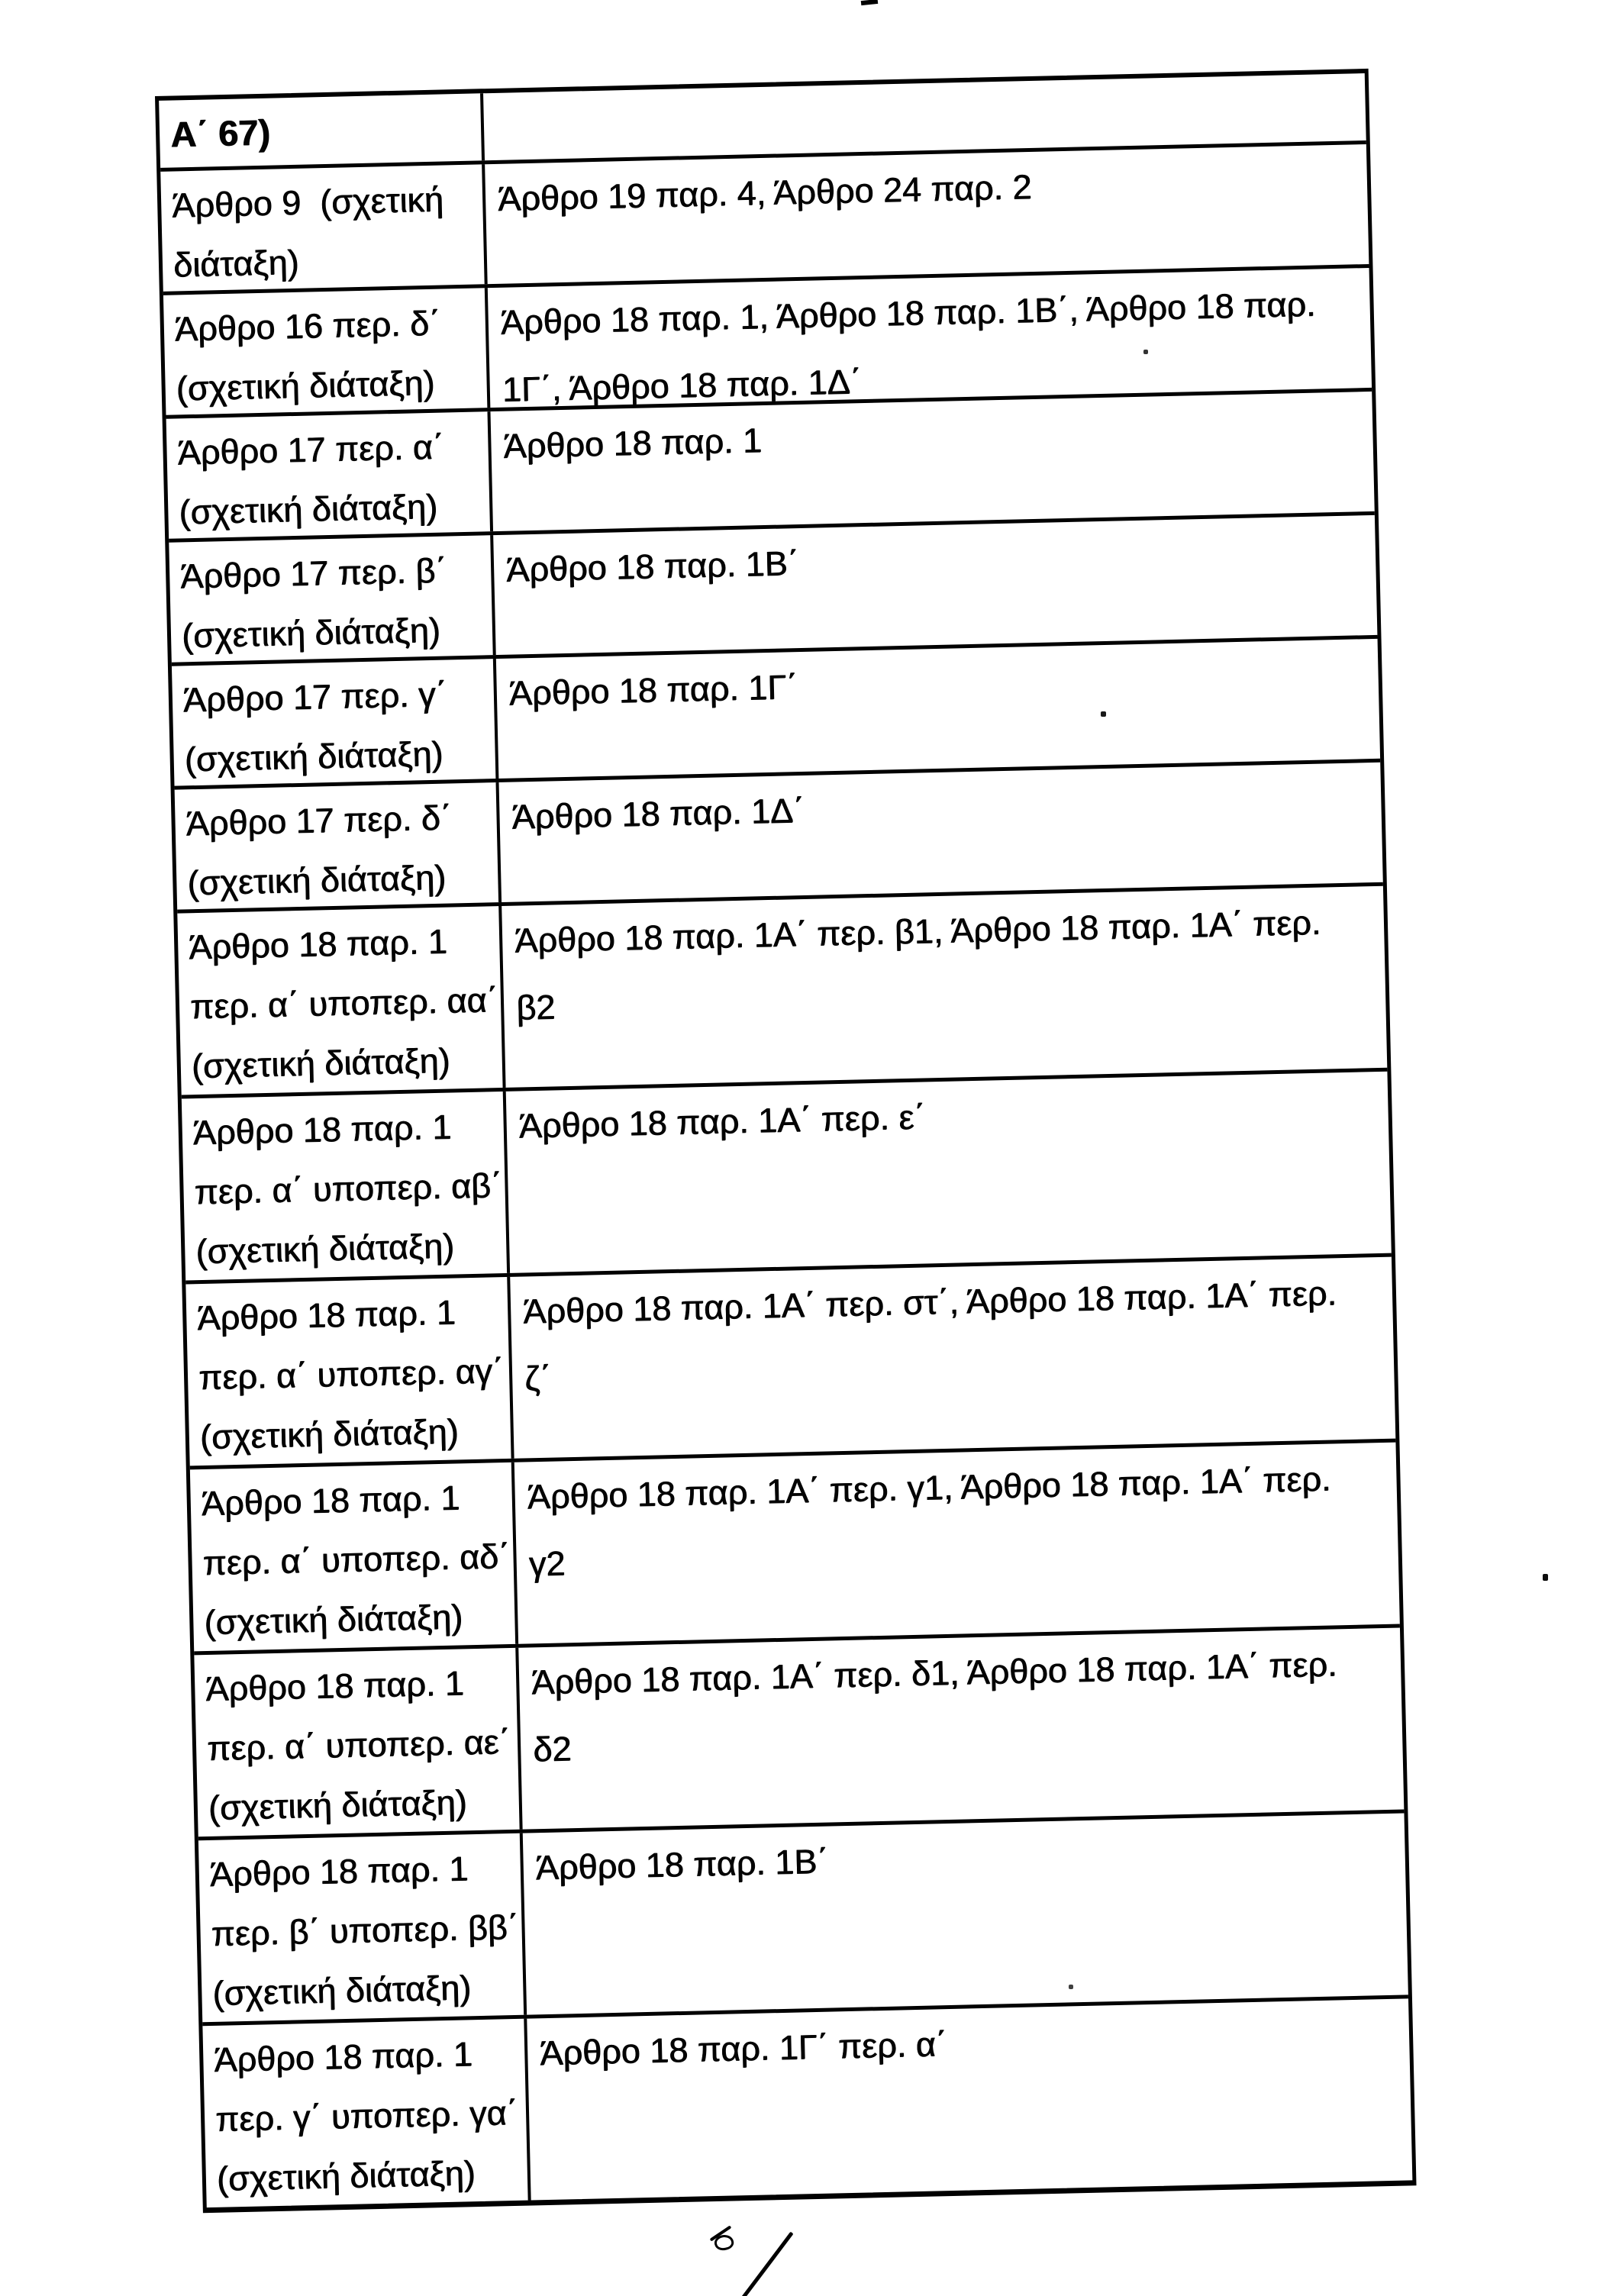 The image size is (1603, 2296). Describe the element at coordinates (366, 2115) in the screenshot. I see `old-provision-line: περ. γ΄ υποπερ. γα΄` at that location.